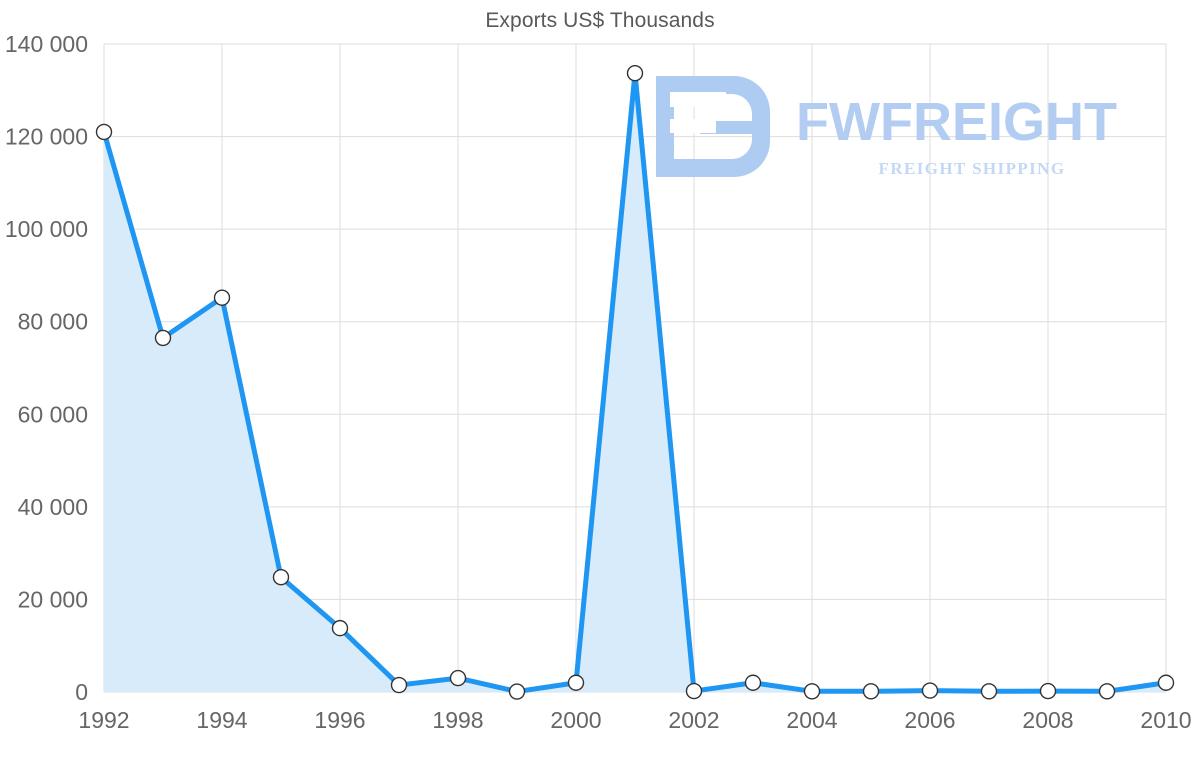 This screenshot has height=763, width=1200. Describe the element at coordinates (600, 20) in the screenshot. I see `chart-title: Exports US$ Thousands` at that location.